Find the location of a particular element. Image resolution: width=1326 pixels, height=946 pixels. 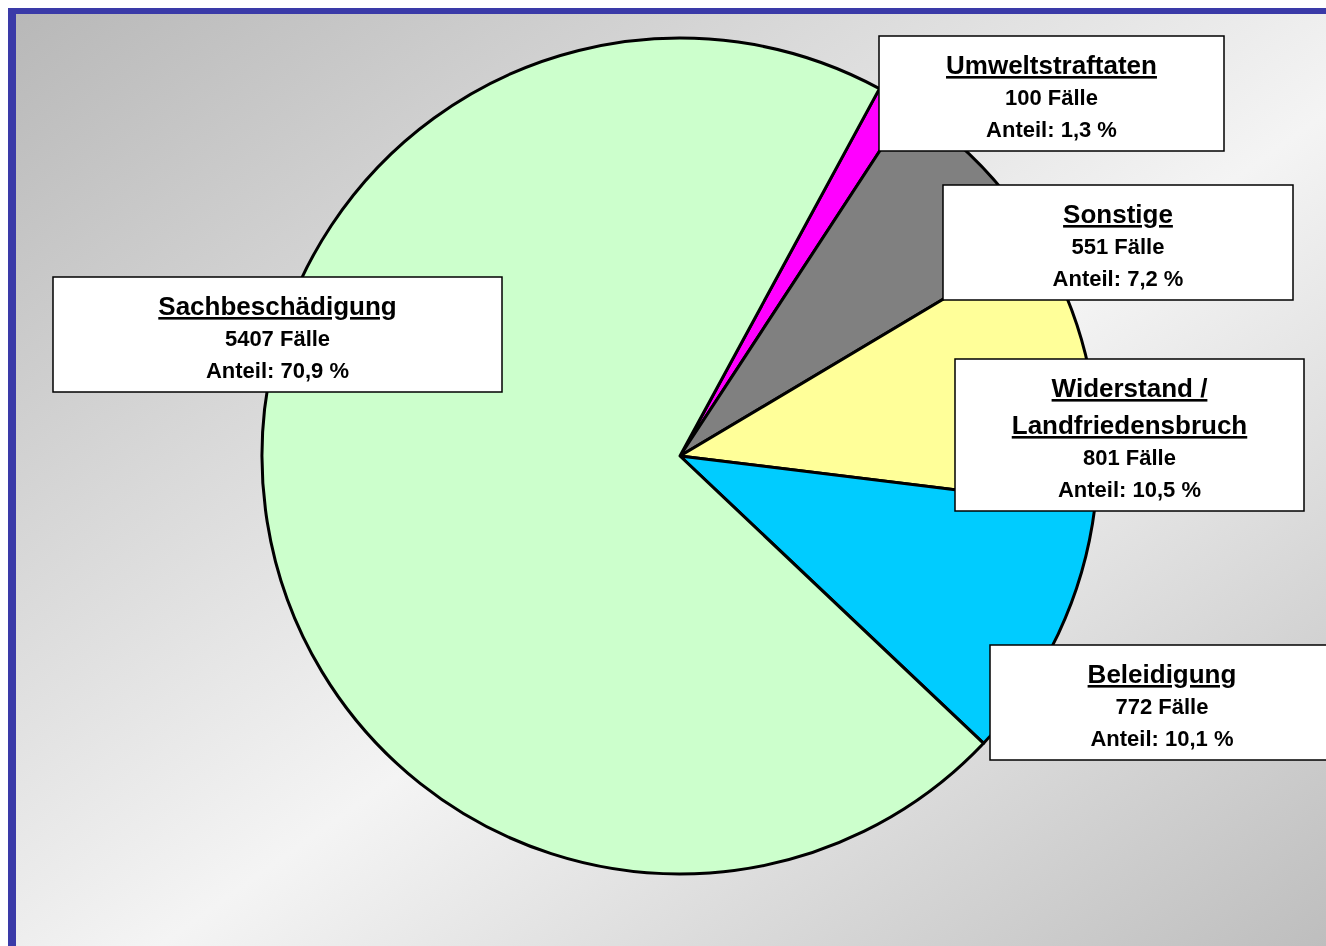

data-label: 551 Fälle Anteil: 7,2 % is located at coordinates (1118, 262).